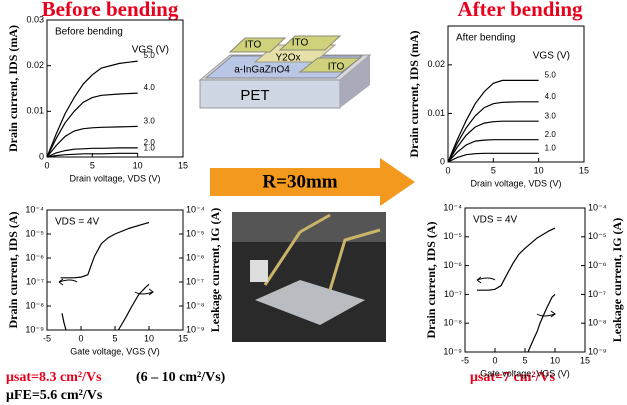 This screenshot has height=405, width=627. I want to click on plot-note: Before bending, so click(89, 32).